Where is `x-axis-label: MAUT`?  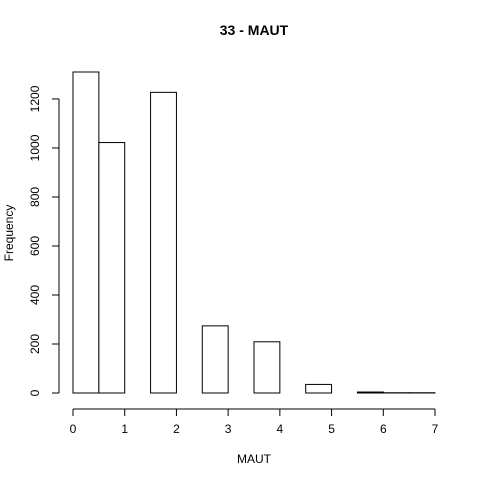
x-axis-label: MAUT is located at coordinates (254, 459).